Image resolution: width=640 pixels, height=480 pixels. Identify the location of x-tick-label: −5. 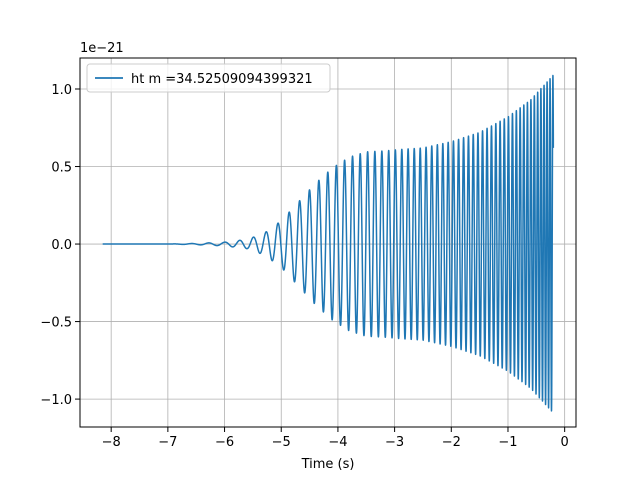
(281, 442).